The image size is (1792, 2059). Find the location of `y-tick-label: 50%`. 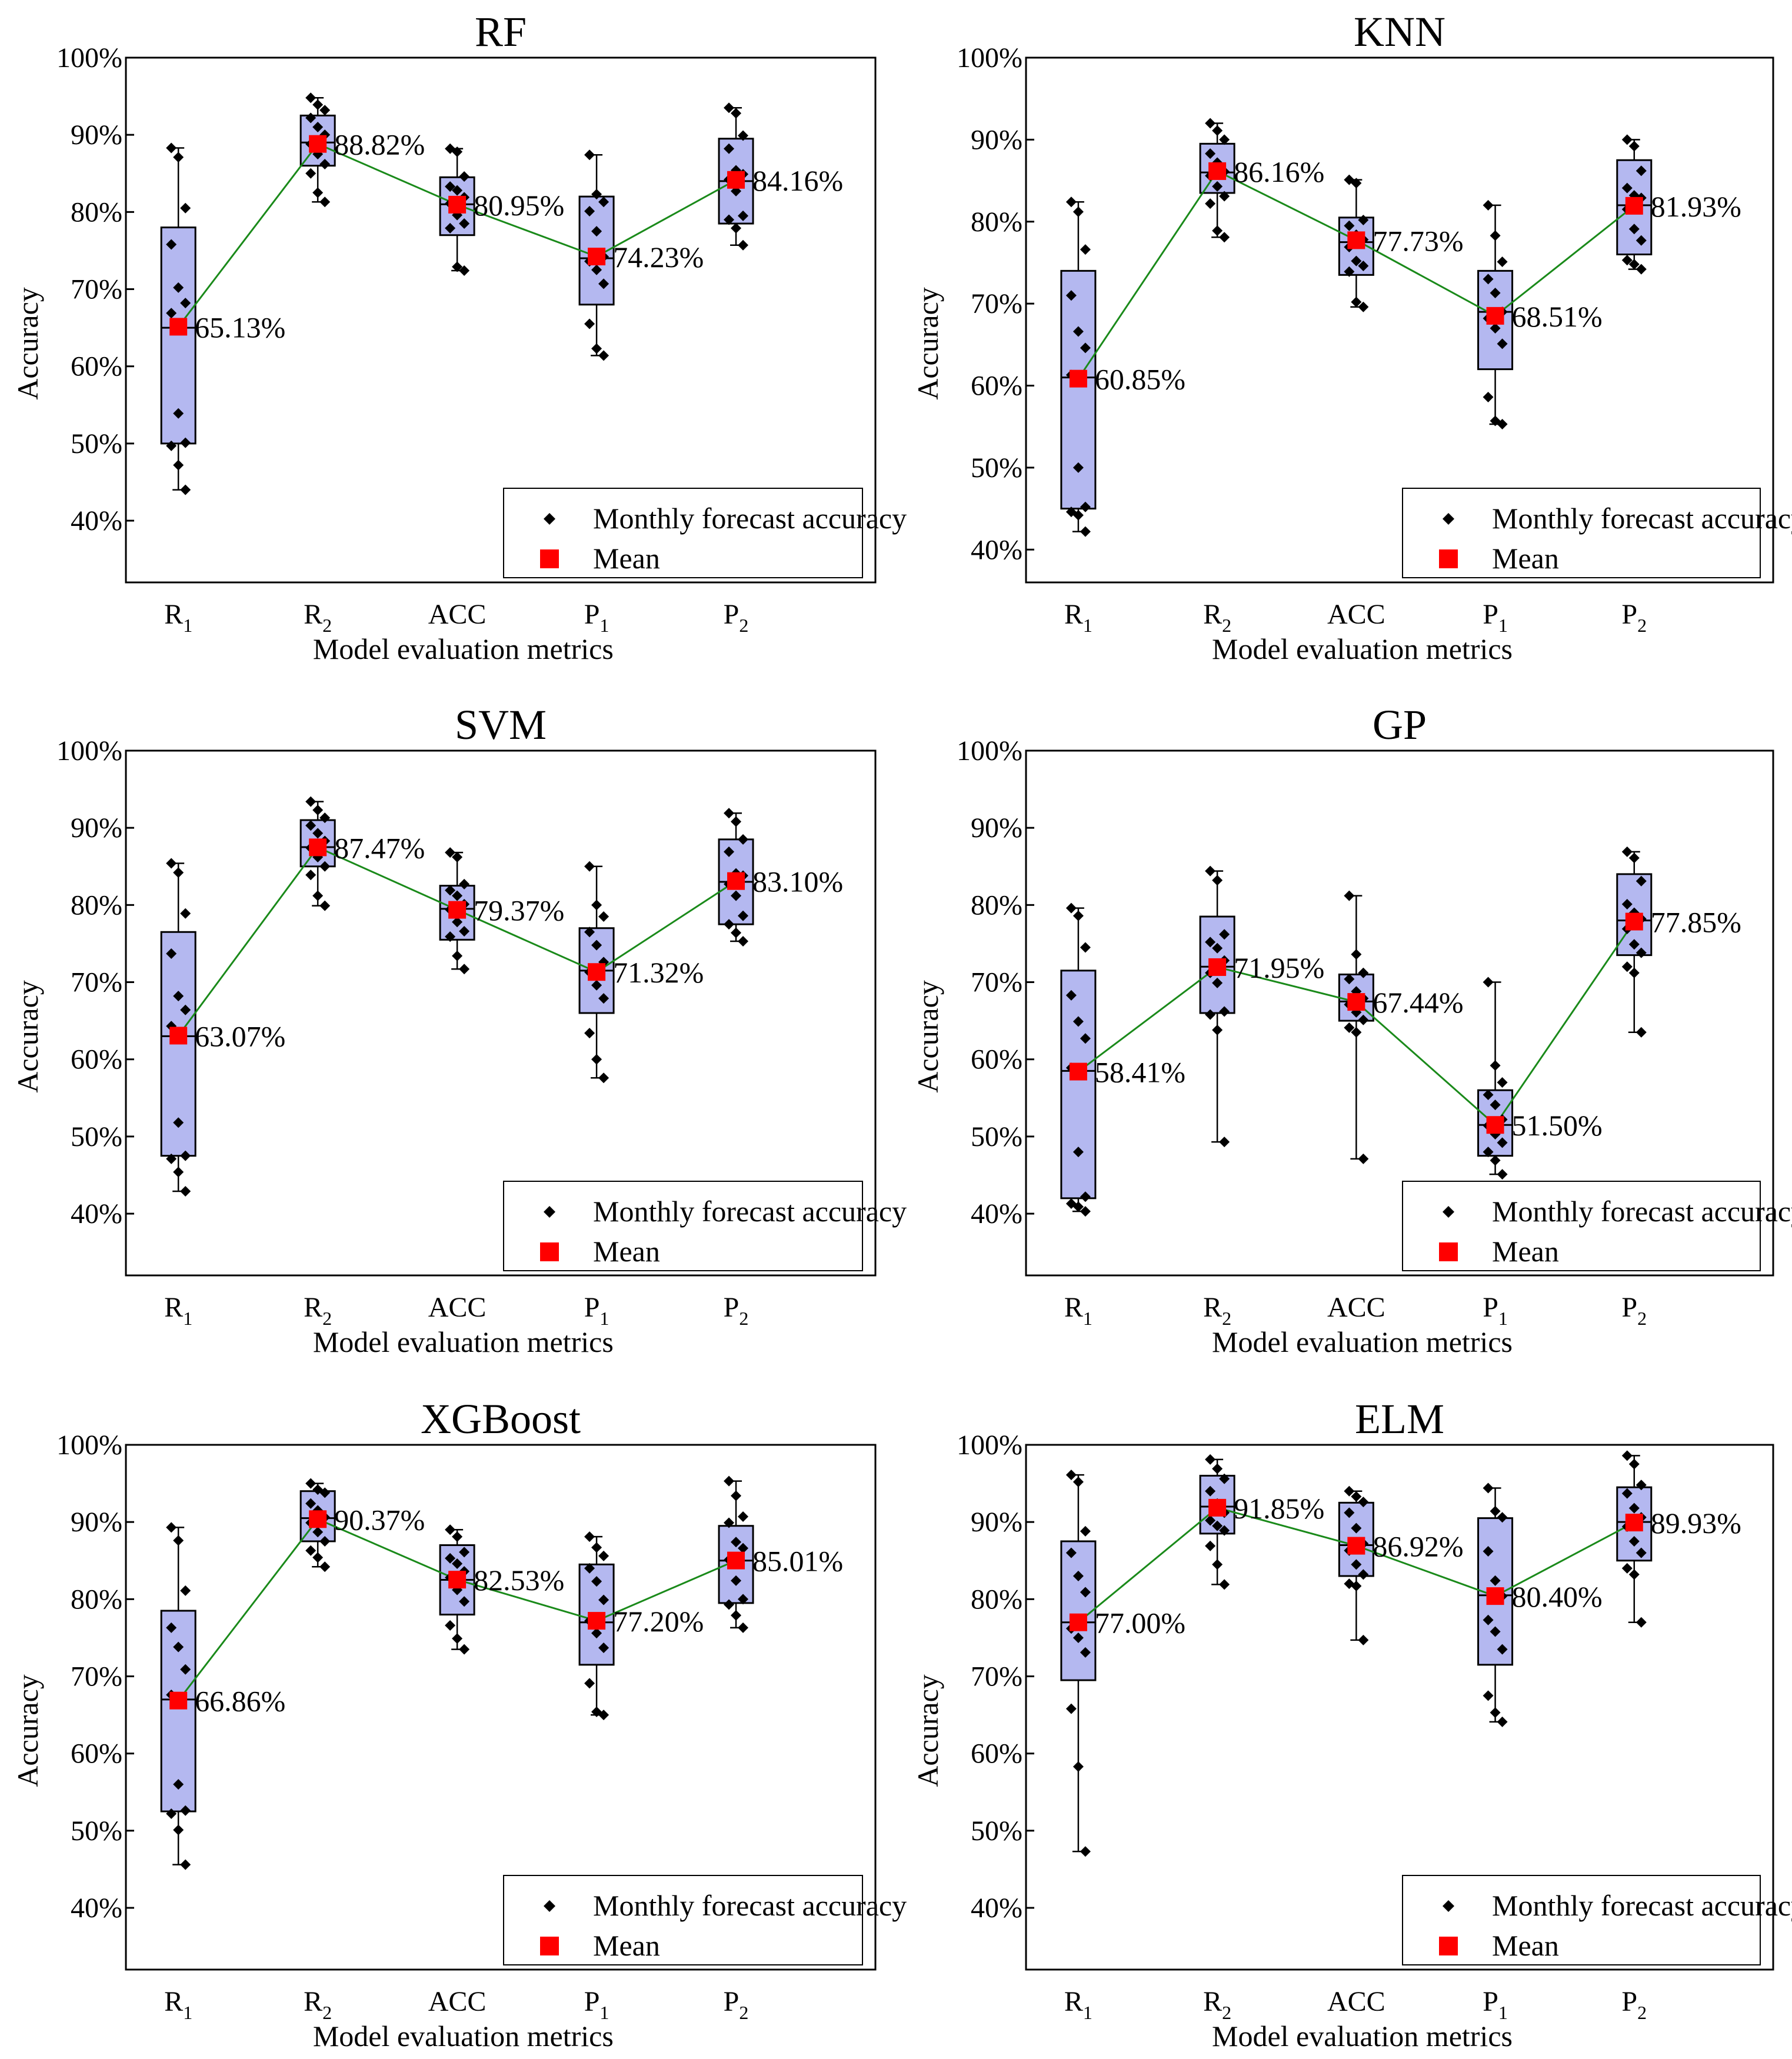

y-tick-label: 50% is located at coordinates (996, 468).